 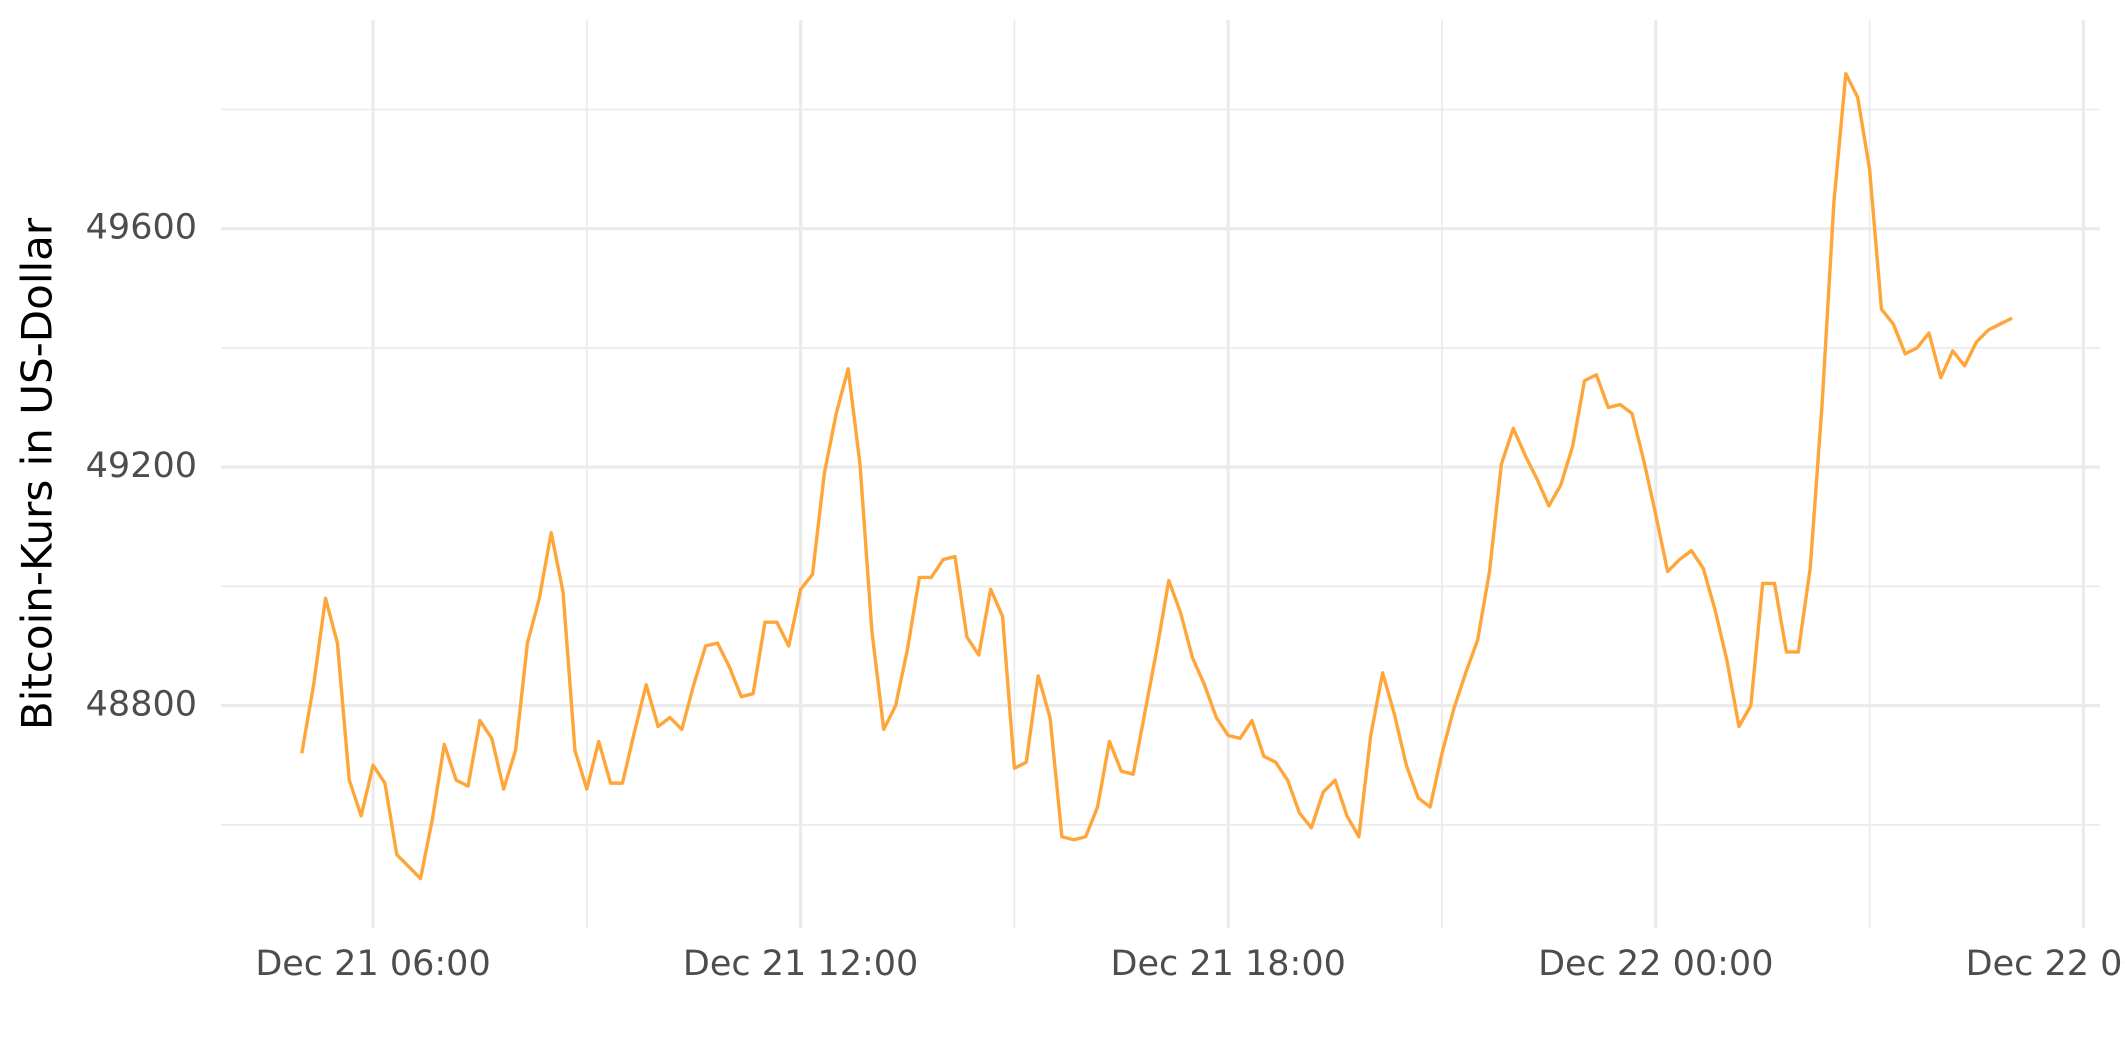 I want to click on y-axis-title: Bitcoin-Kurs in US-Dollar, so click(x=37, y=473).